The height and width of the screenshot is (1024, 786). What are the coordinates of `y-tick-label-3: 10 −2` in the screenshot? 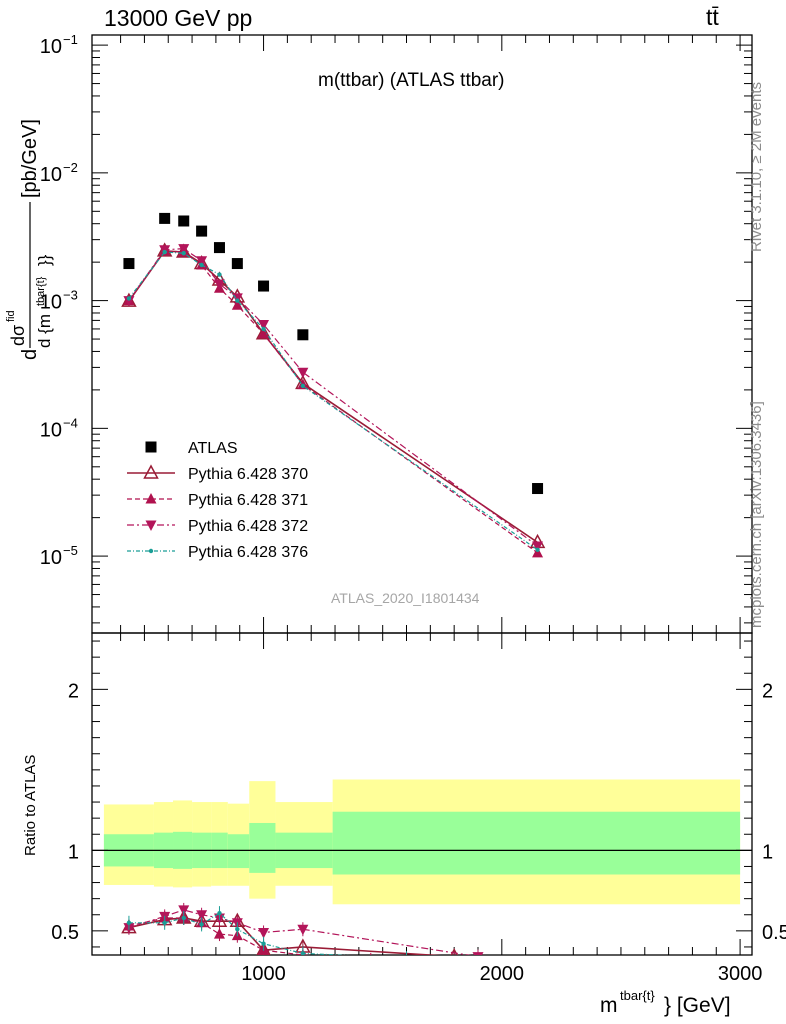 It's located at (59, 173).